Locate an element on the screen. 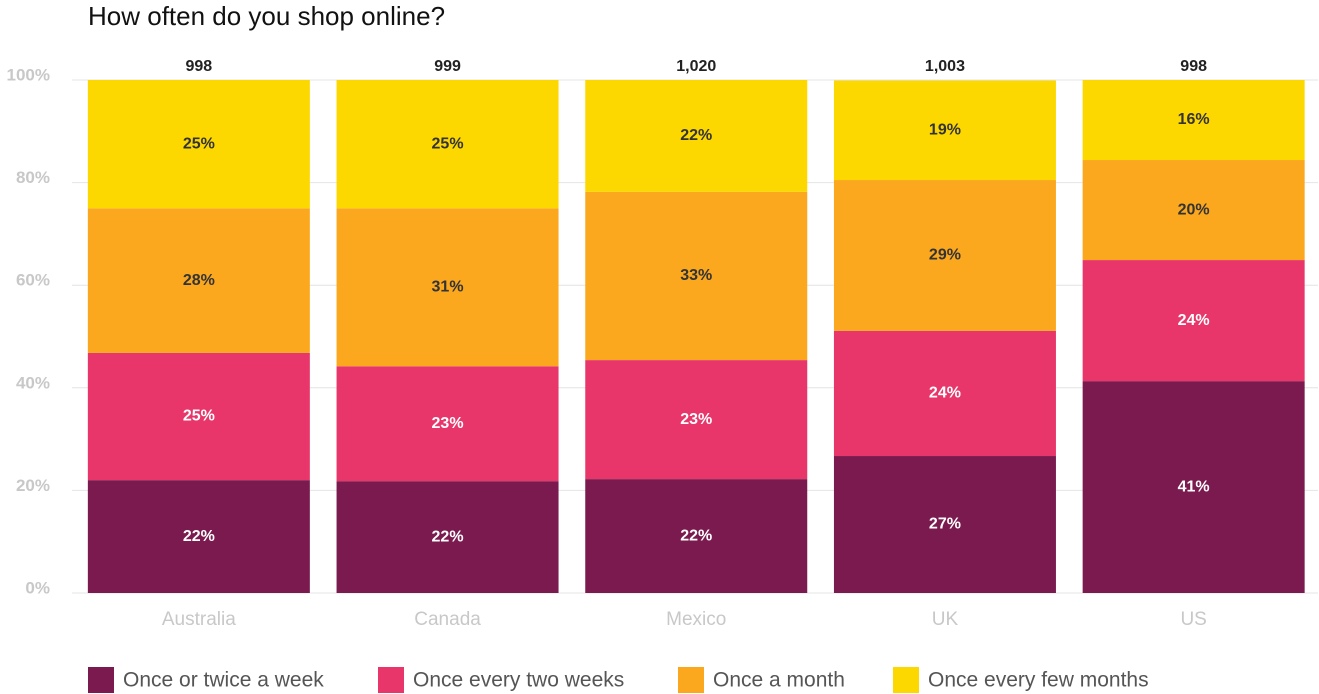 This screenshot has height=694, width=1319. data-label: 16% is located at coordinates (1194, 119).